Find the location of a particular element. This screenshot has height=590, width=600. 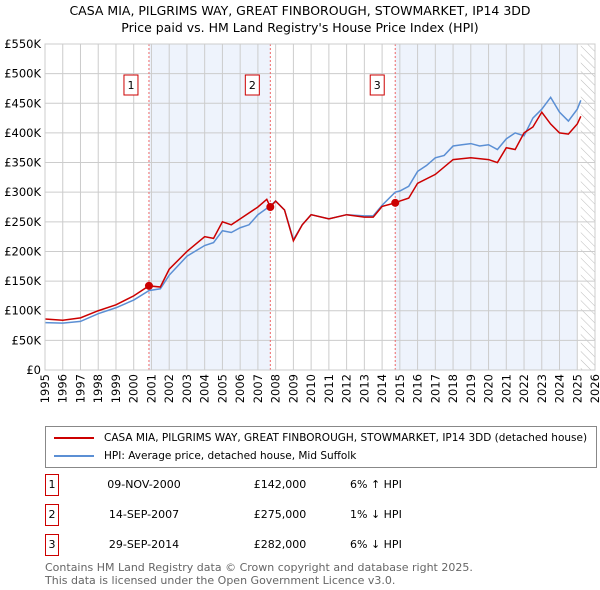

x-tick-label: 2021 is located at coordinates (506, 388).